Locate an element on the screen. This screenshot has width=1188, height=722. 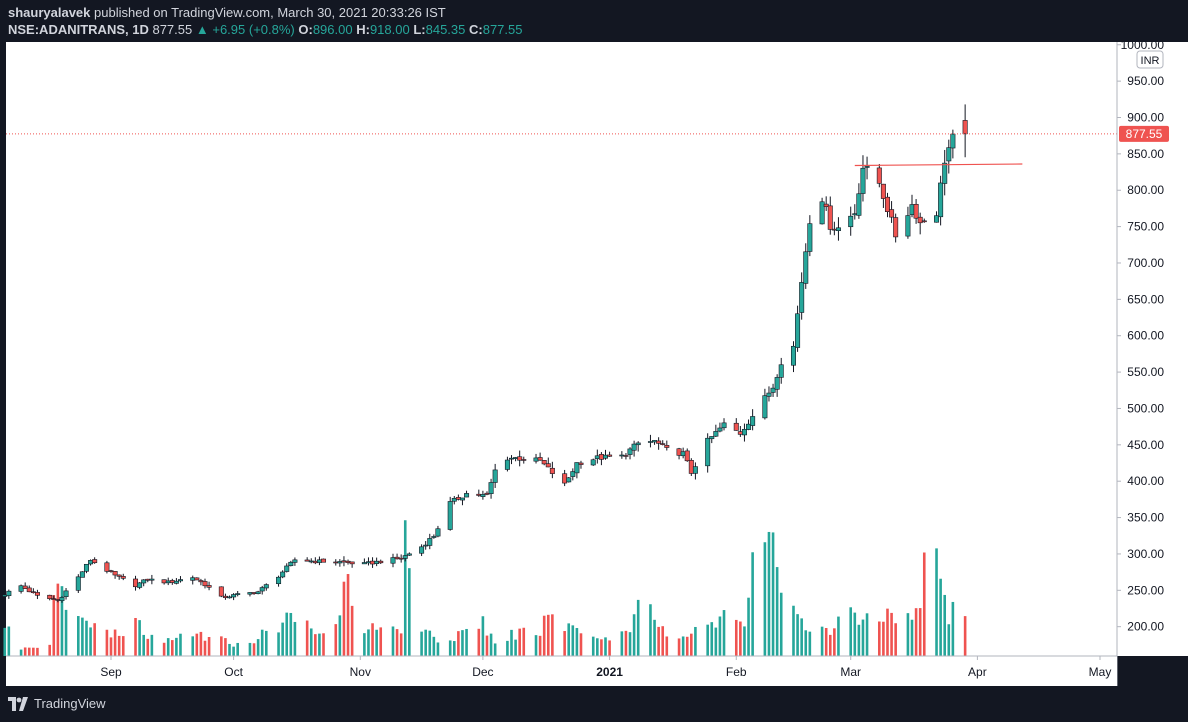
brand-name: TradingView is located at coordinates (70, 703).